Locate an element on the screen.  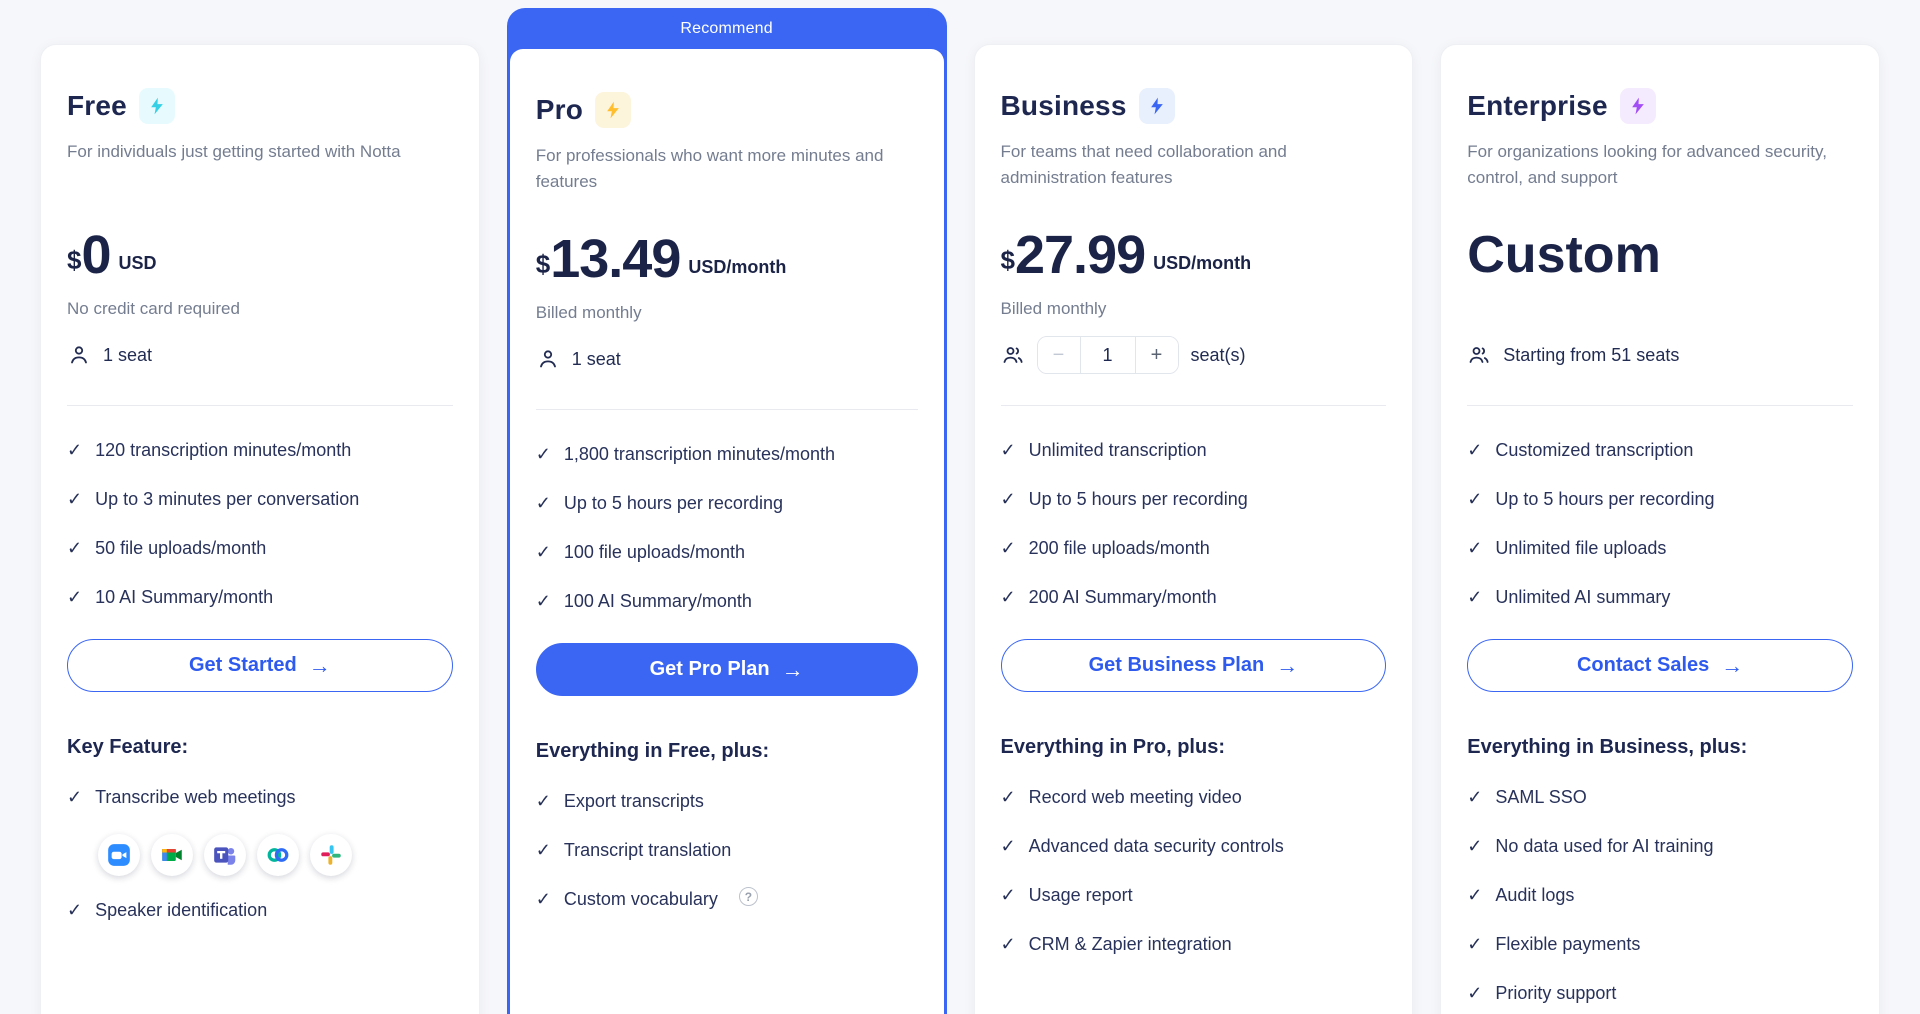
increase-seats-button: + is located at coordinates (1156, 355).